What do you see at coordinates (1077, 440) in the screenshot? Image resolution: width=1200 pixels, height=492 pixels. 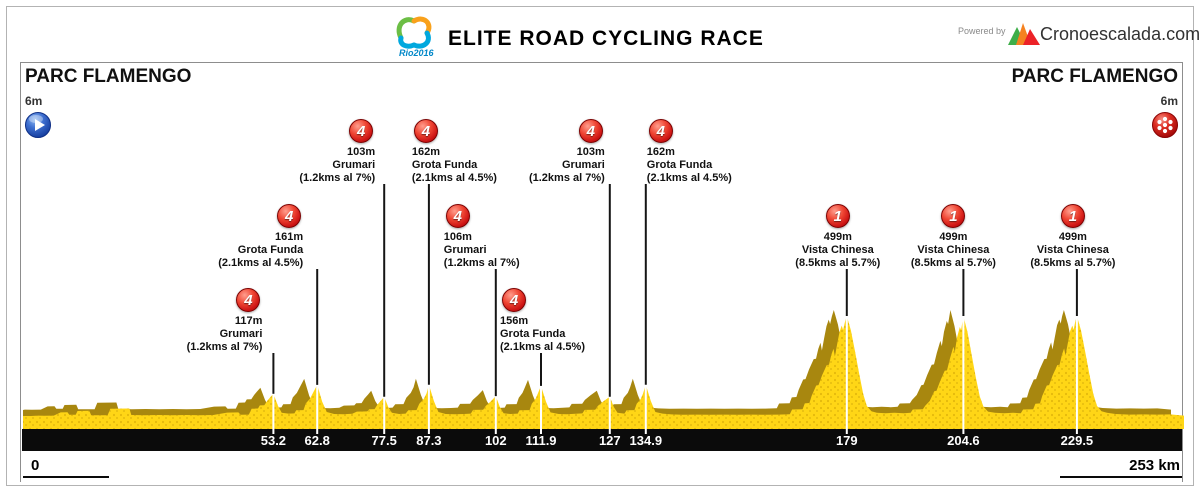 I see `km-tick-label: 229.5` at bounding box center [1077, 440].